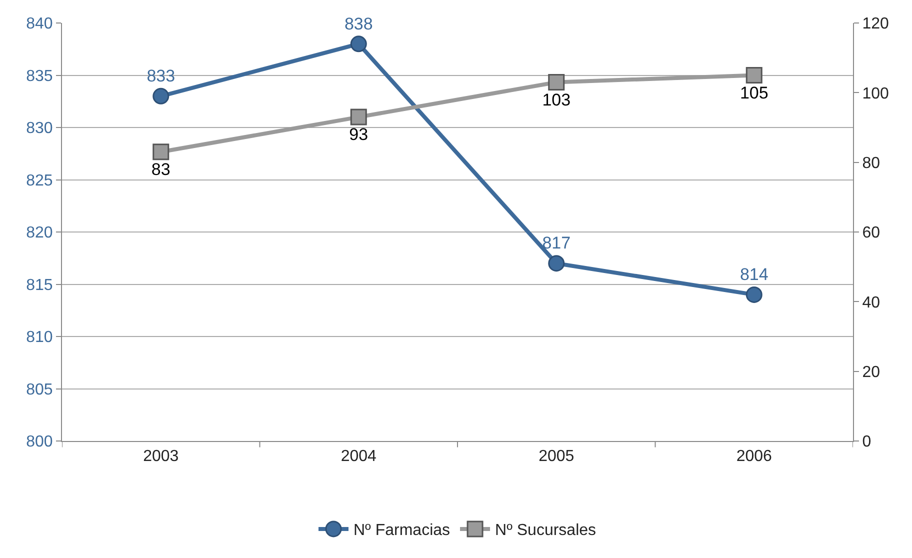  What do you see at coordinates (358, 134) in the screenshot?
I see `data-label: 93` at bounding box center [358, 134].